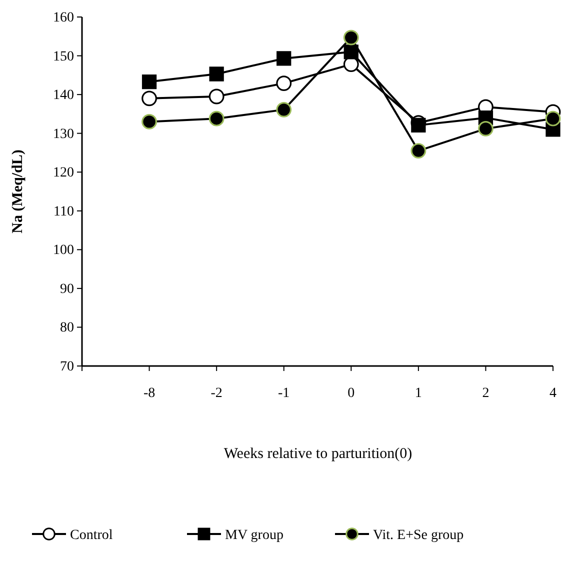  I want to click on legend-label: MV group, so click(254, 535).